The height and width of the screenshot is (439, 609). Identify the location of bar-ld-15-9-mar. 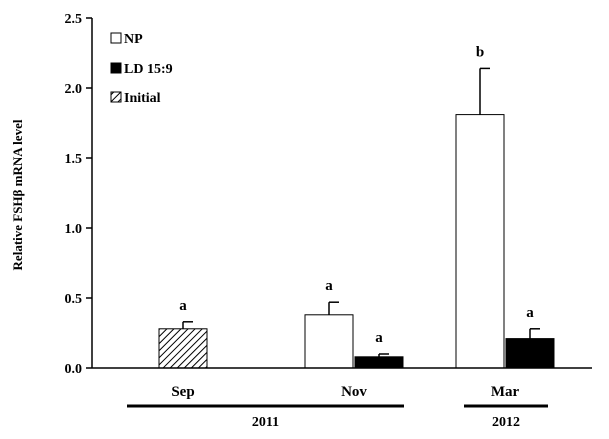
(530, 353).